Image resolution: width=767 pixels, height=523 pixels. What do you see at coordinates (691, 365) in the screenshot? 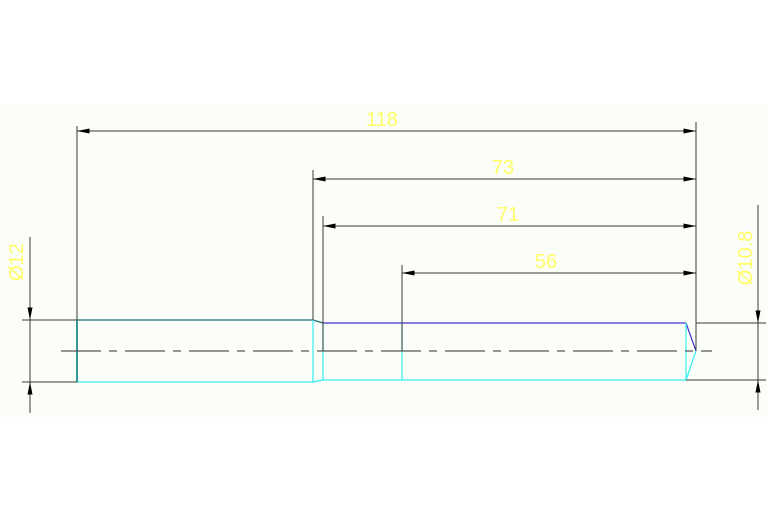
I see `shaft-chamfer-bottom` at bounding box center [691, 365].